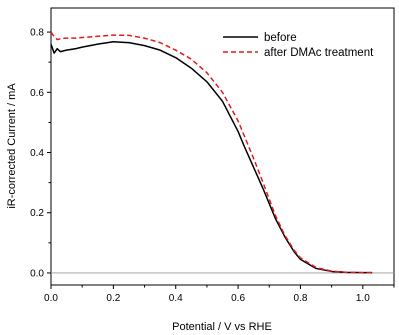 The height and width of the screenshot is (335, 399). I want to click on x-tick-label: 0.2, so click(113, 298).